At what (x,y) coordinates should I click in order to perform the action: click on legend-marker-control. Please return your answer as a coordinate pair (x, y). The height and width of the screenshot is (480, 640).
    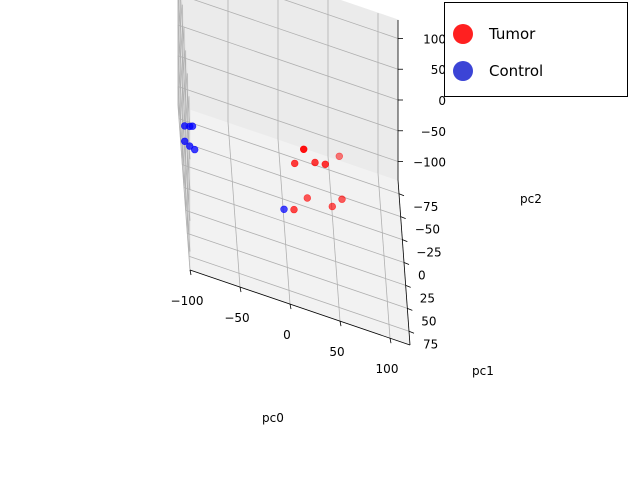
    Looking at the image, I should click on (463, 71).